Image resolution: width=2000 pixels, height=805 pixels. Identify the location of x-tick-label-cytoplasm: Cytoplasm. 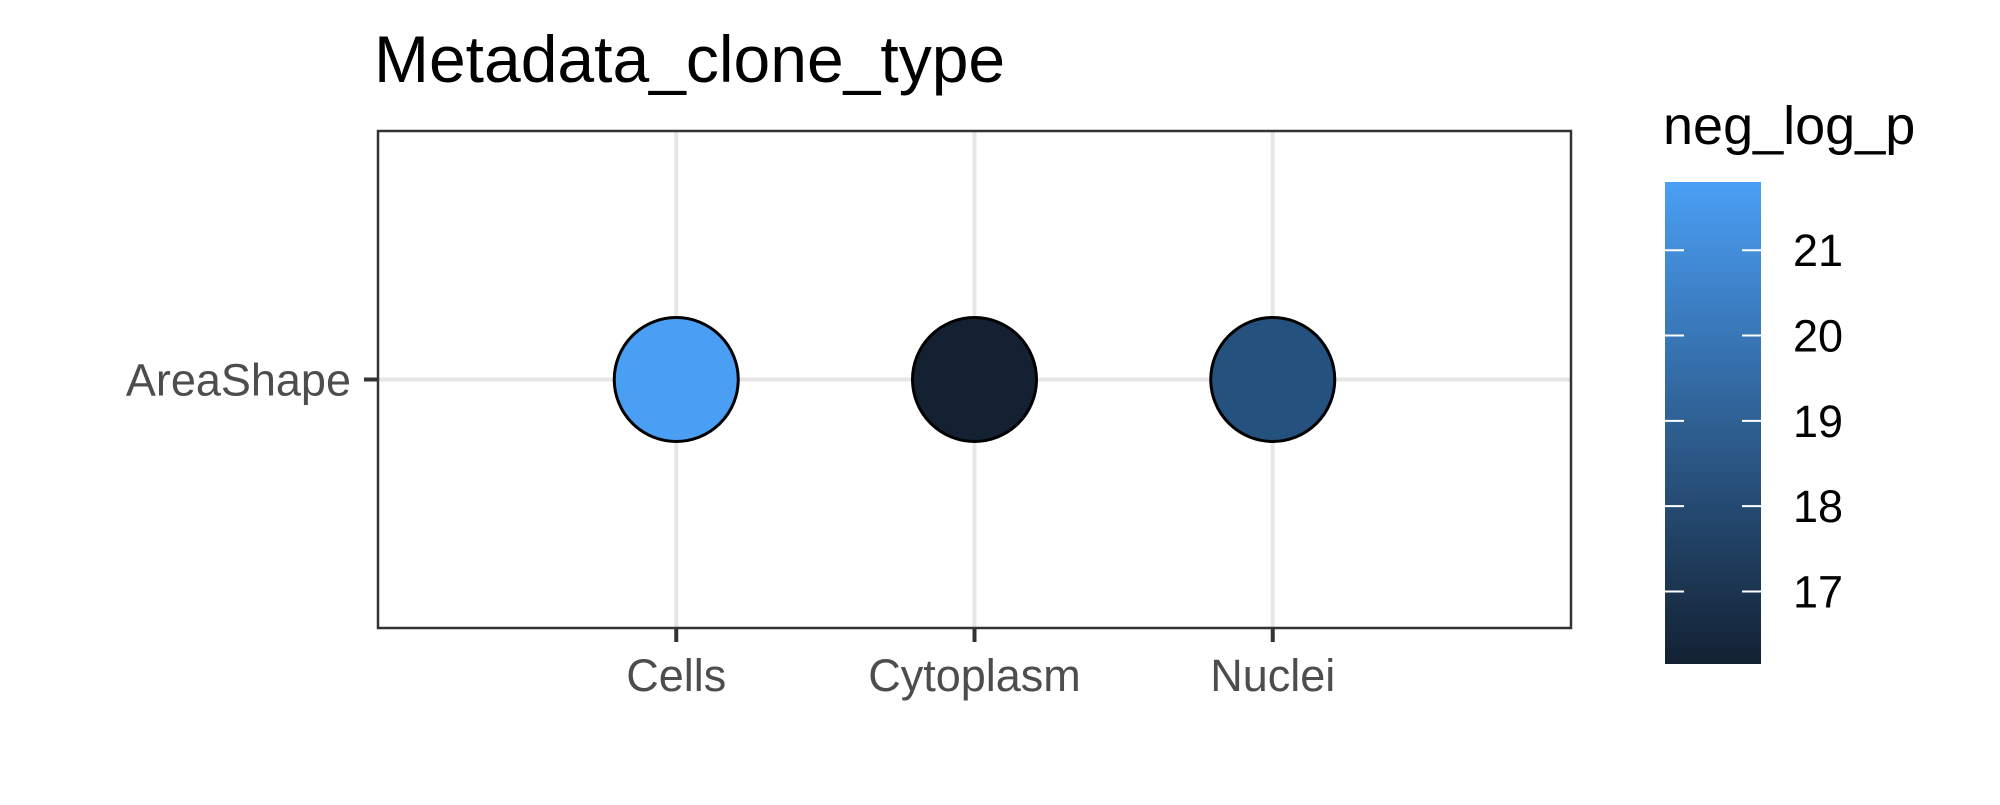
(974, 675).